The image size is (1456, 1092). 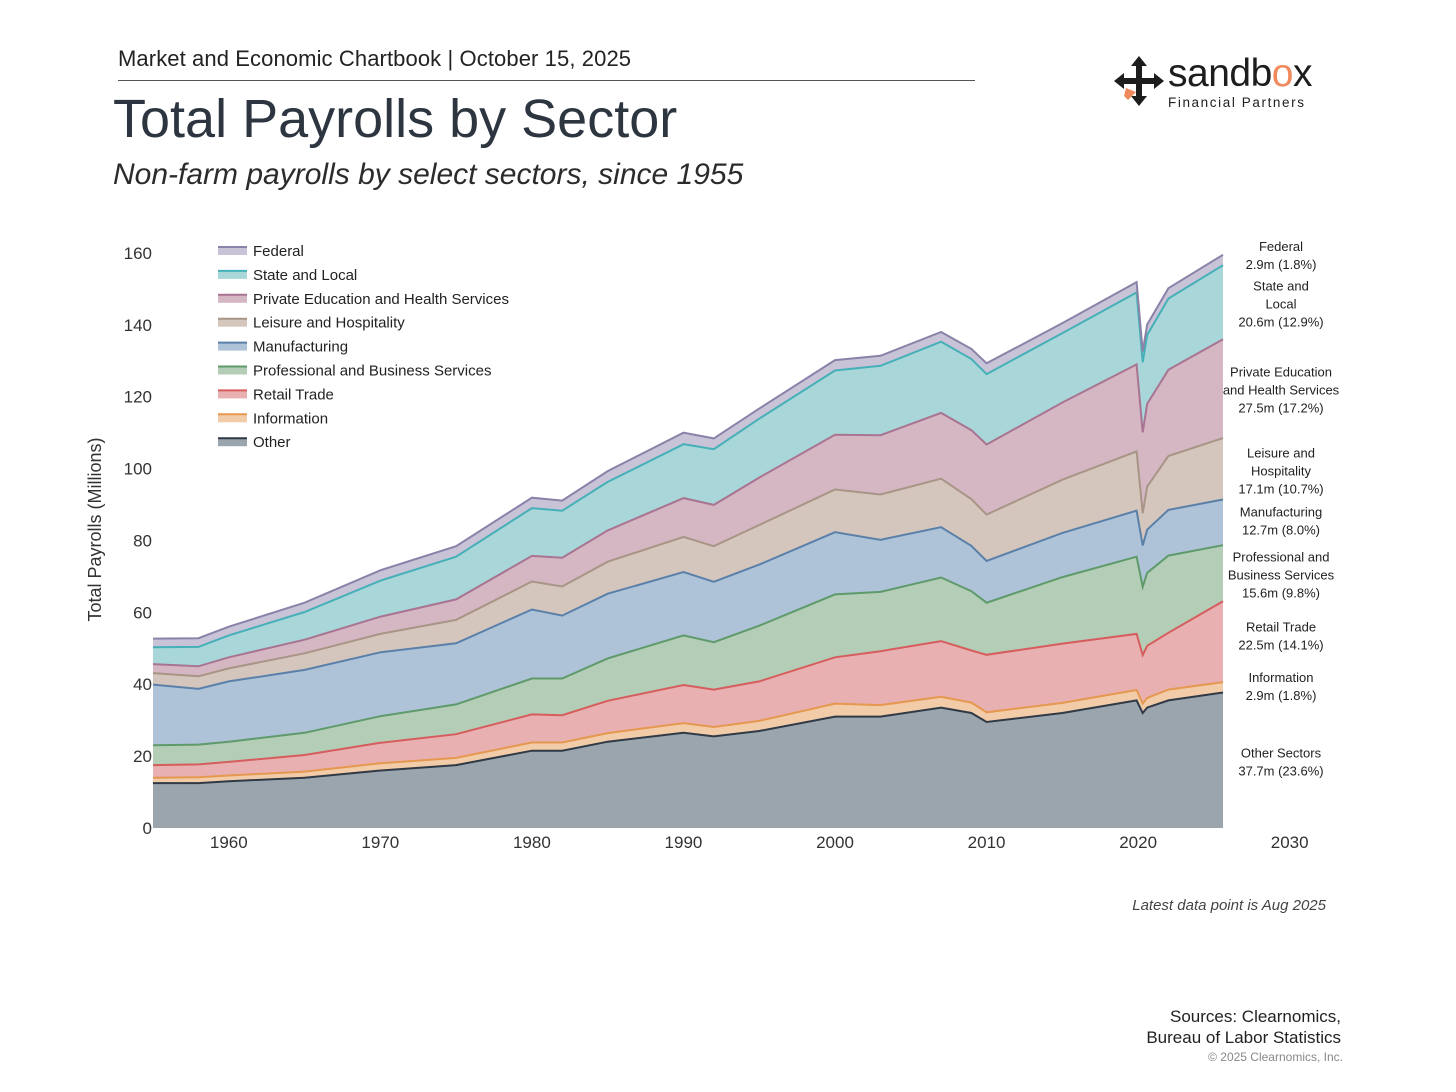 I want to click on x-tick-2030: 2030, so click(x=1290, y=842).